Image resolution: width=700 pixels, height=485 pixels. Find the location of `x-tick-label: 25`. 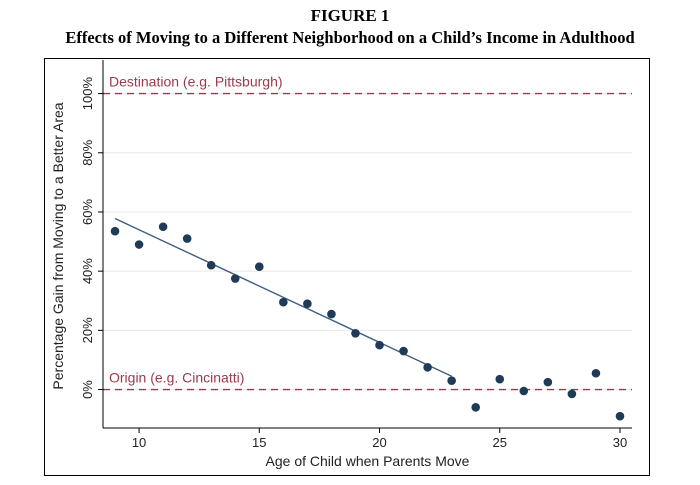

x-tick-label: 25 is located at coordinates (500, 442).